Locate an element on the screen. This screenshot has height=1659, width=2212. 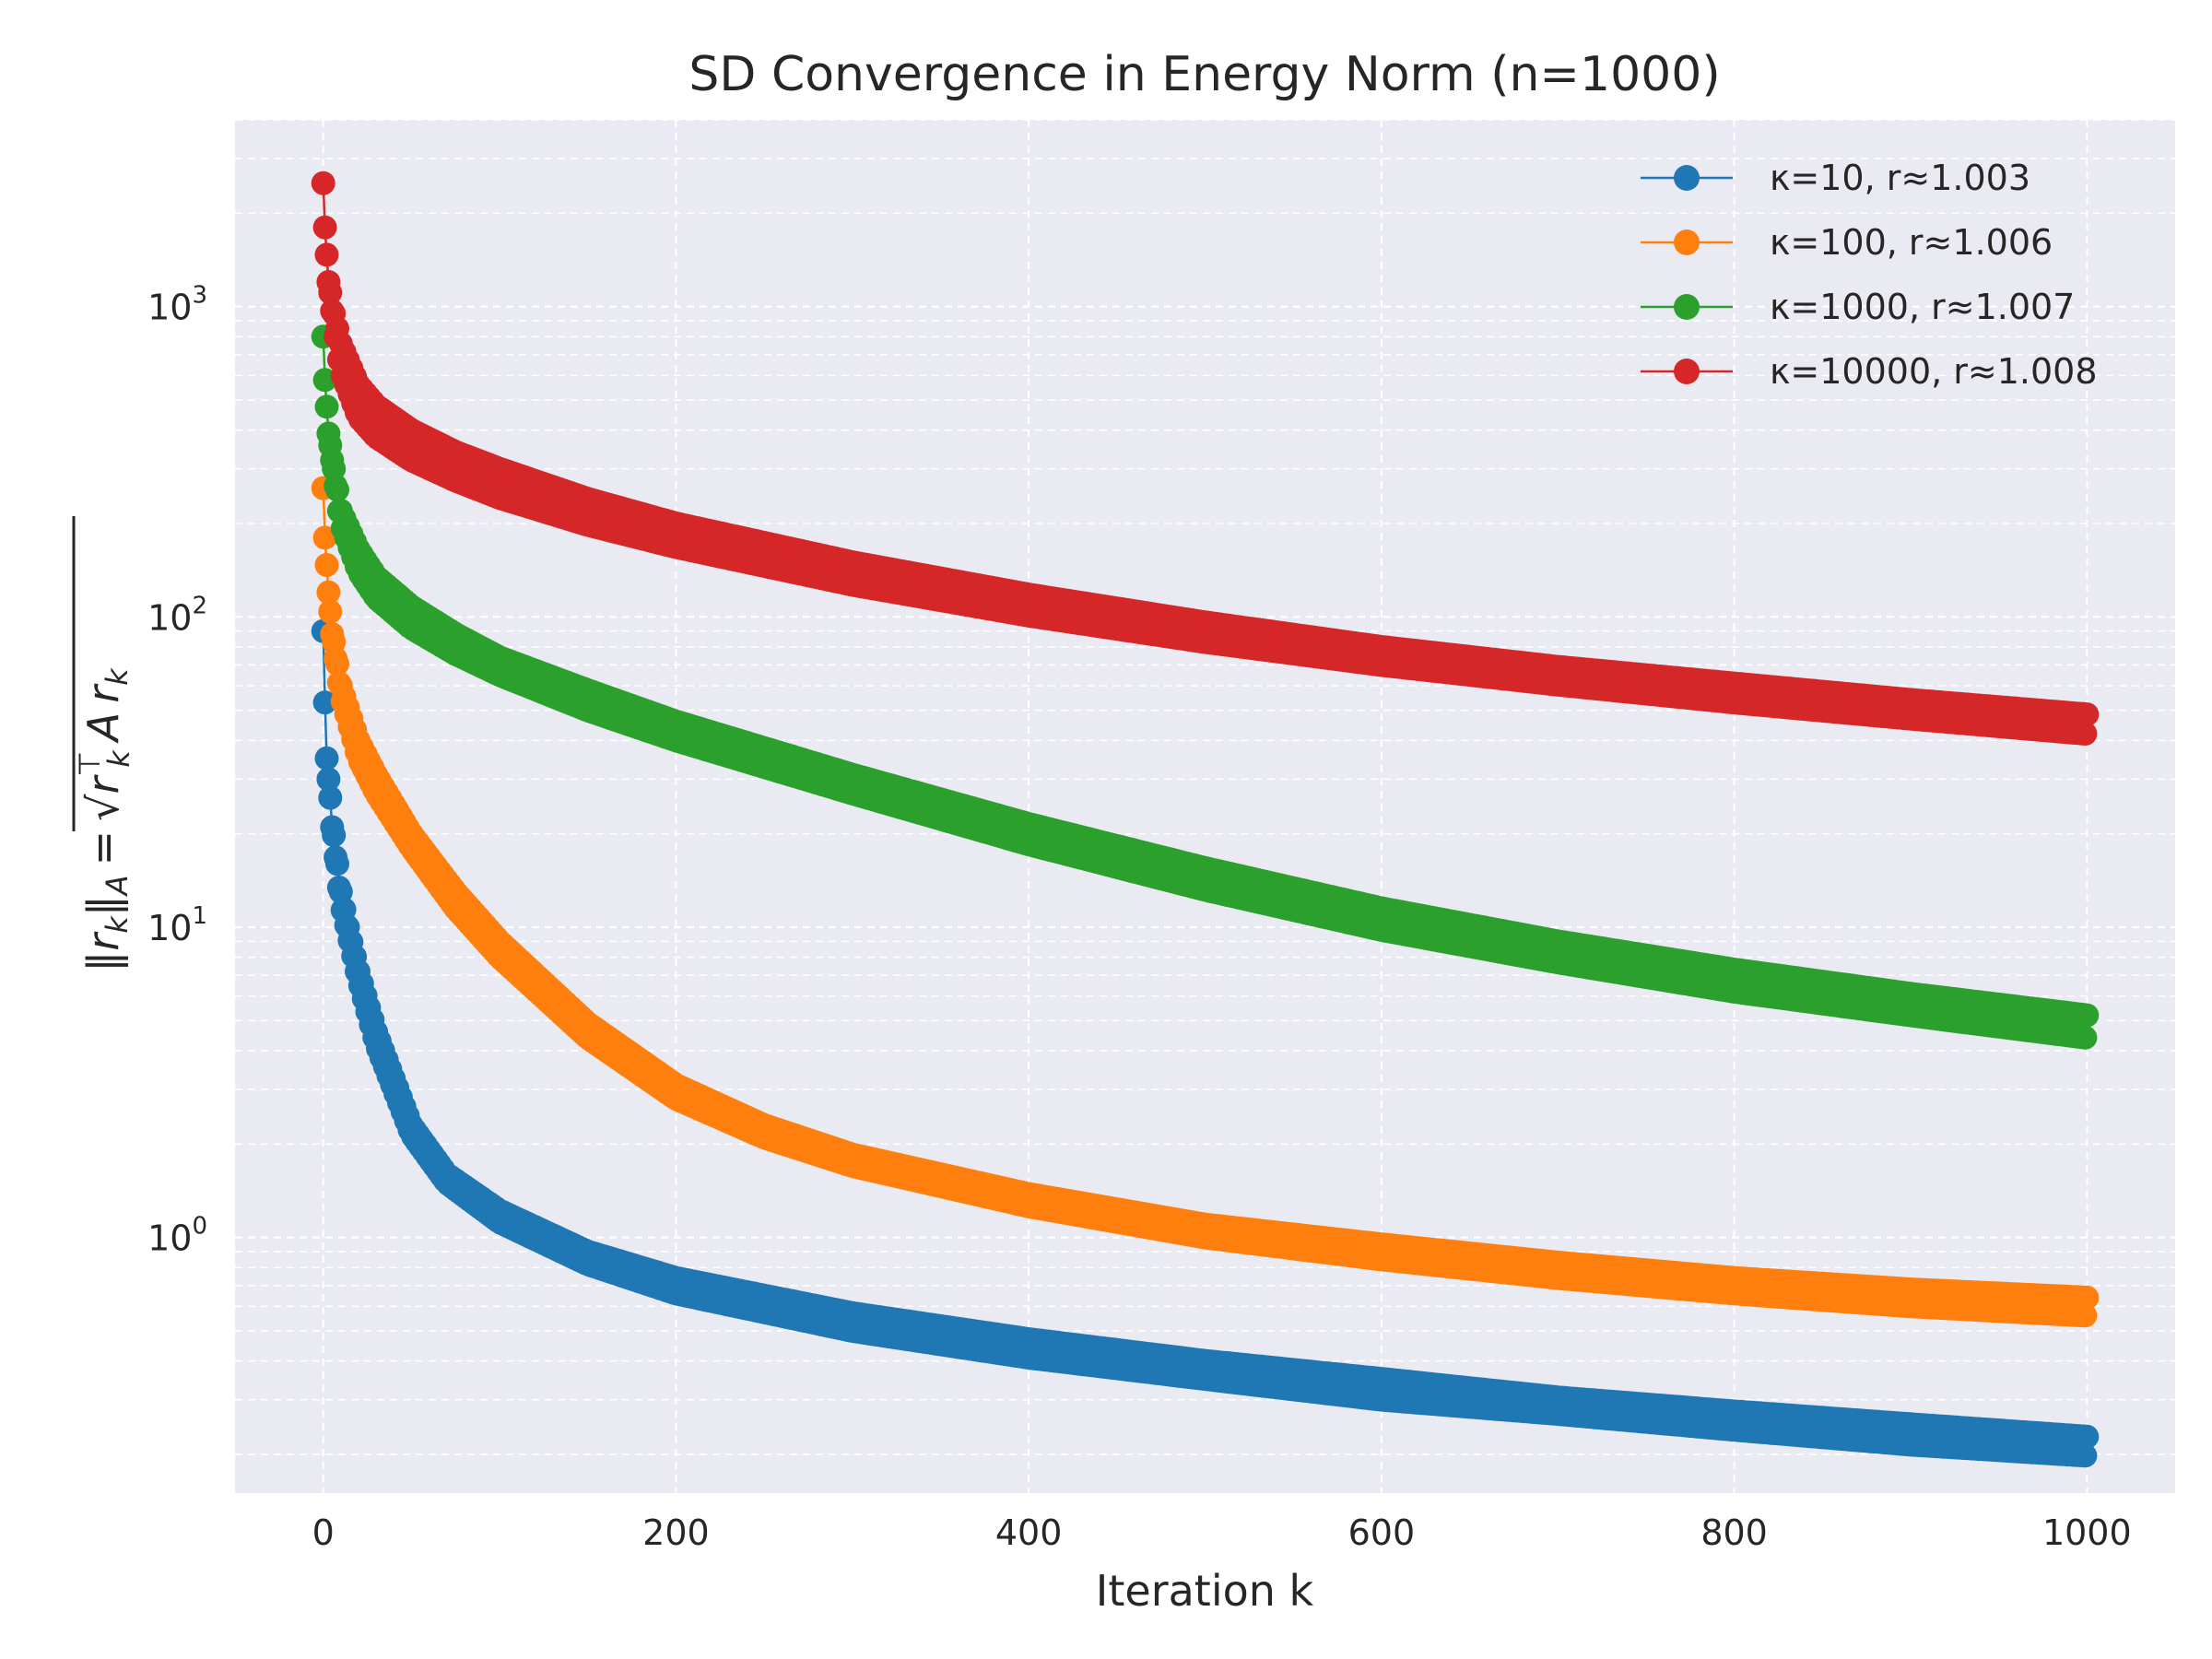
y-label-norm-close: ‖ is located at coordinates (103, 905).